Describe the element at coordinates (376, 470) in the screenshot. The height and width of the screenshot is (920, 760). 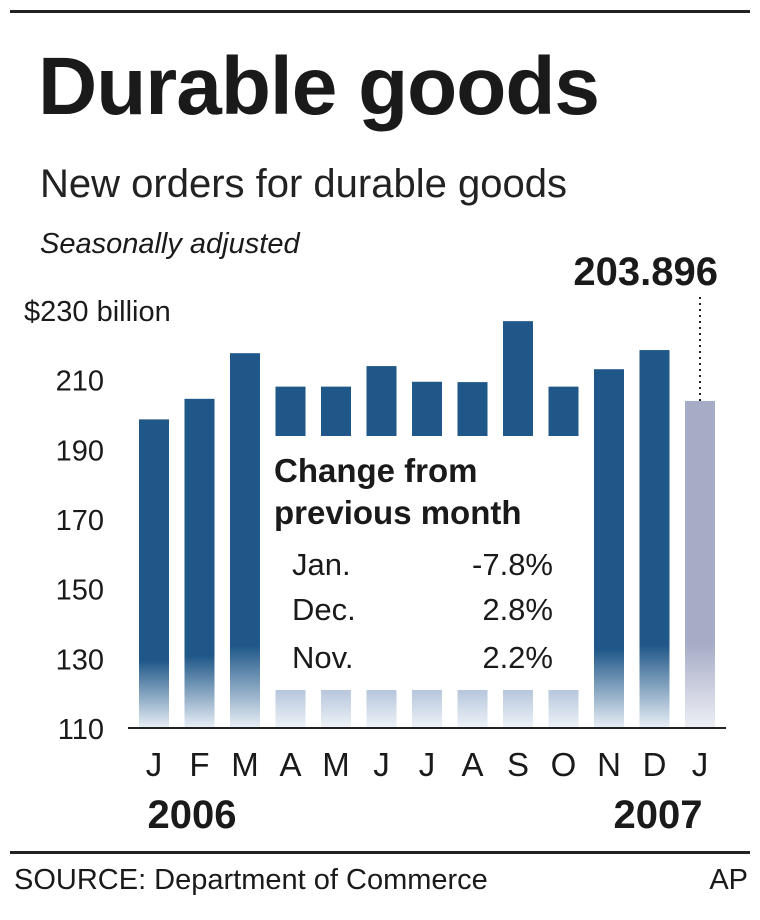
I see `inset-title-line1: Change from` at that location.